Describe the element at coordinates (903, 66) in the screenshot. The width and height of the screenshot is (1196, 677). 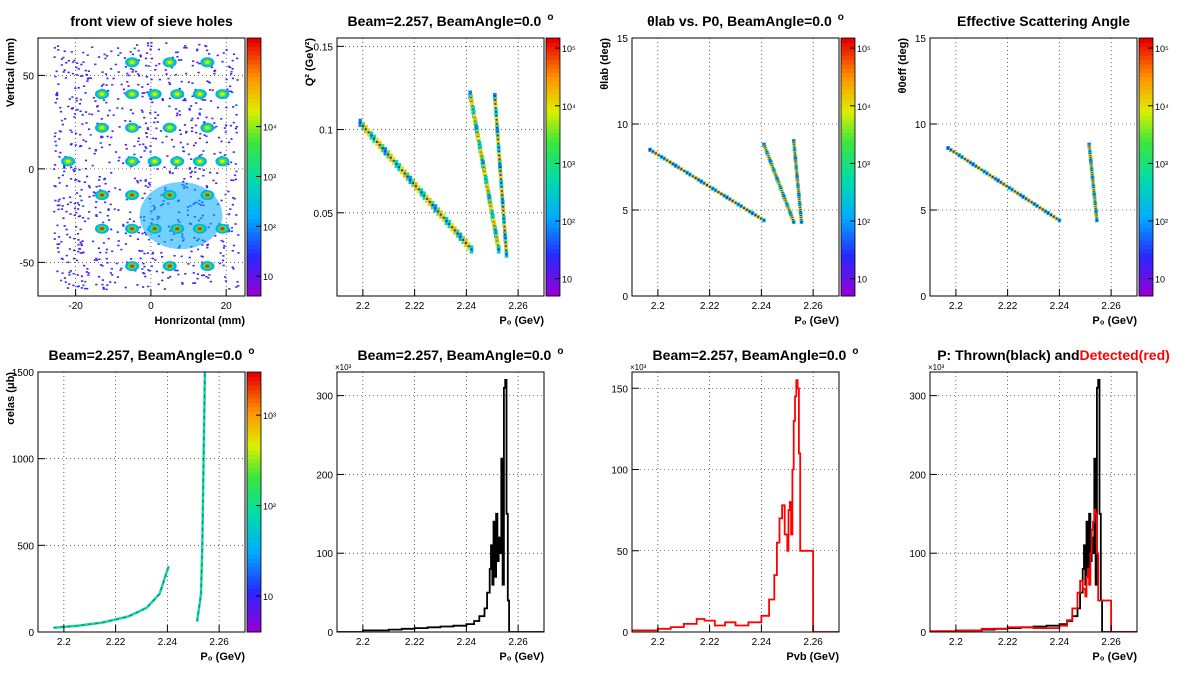
I see `y-axis-label: θ0eff (deg)` at that location.